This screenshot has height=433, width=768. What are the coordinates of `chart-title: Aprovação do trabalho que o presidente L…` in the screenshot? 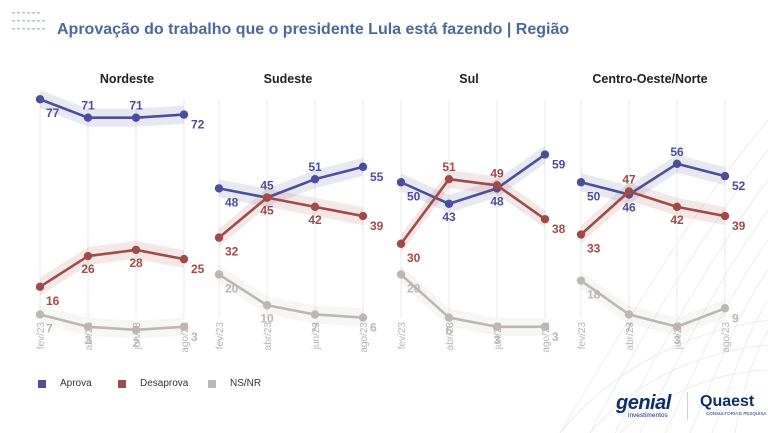 It's located at (313, 29).